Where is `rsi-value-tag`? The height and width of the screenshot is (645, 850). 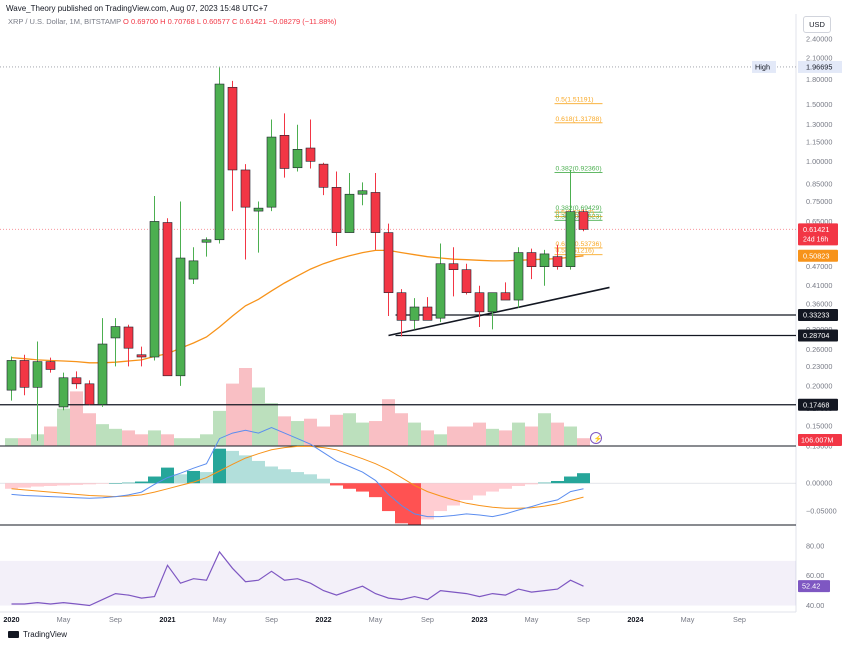 rsi-value-tag is located at coordinates (814, 586).